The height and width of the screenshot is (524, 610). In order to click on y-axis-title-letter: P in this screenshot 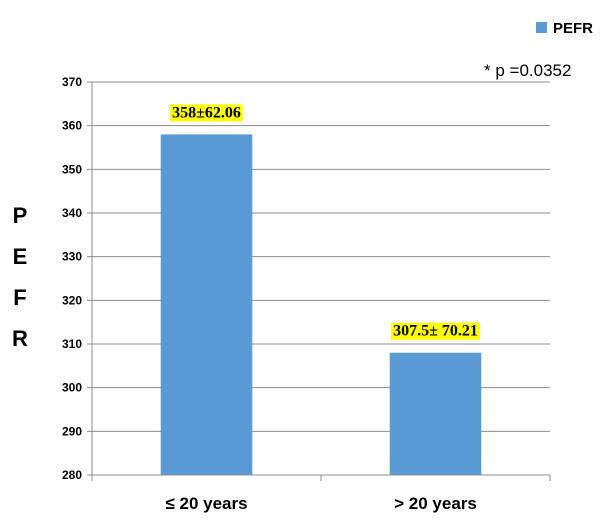, I will do `click(20, 215)`.